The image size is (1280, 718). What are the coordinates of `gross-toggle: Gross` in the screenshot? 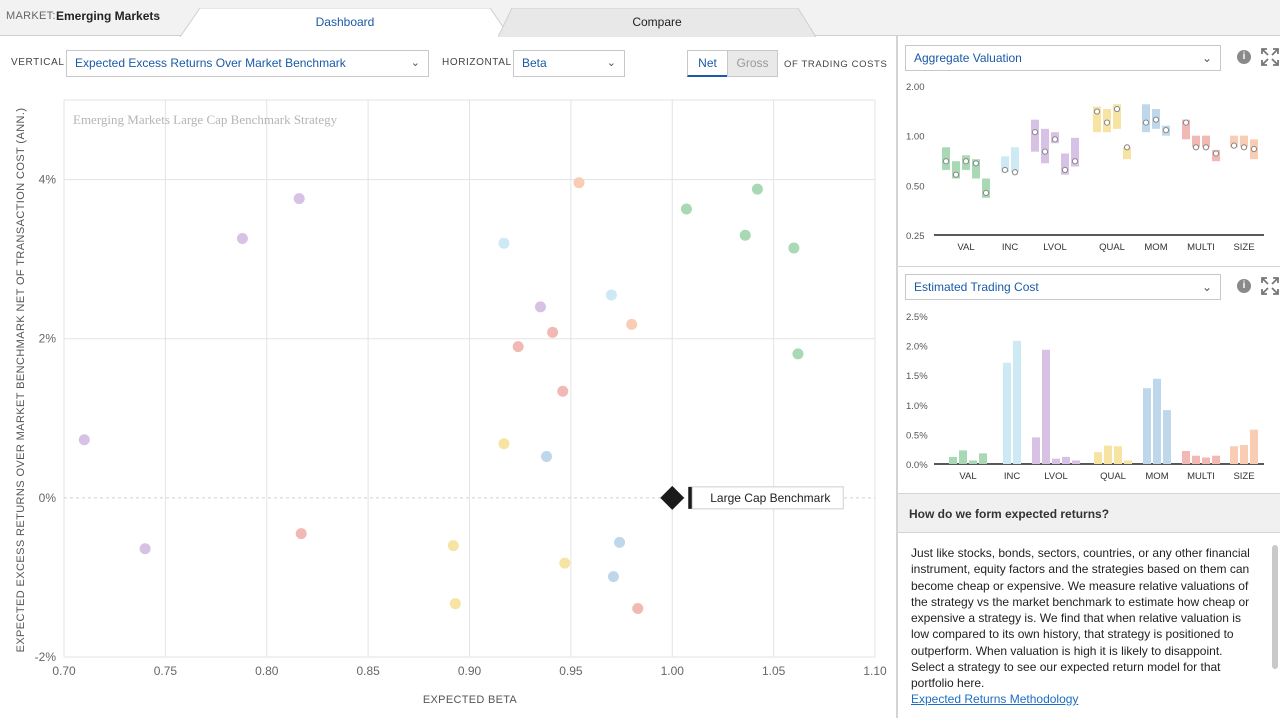 It's located at (752, 63).